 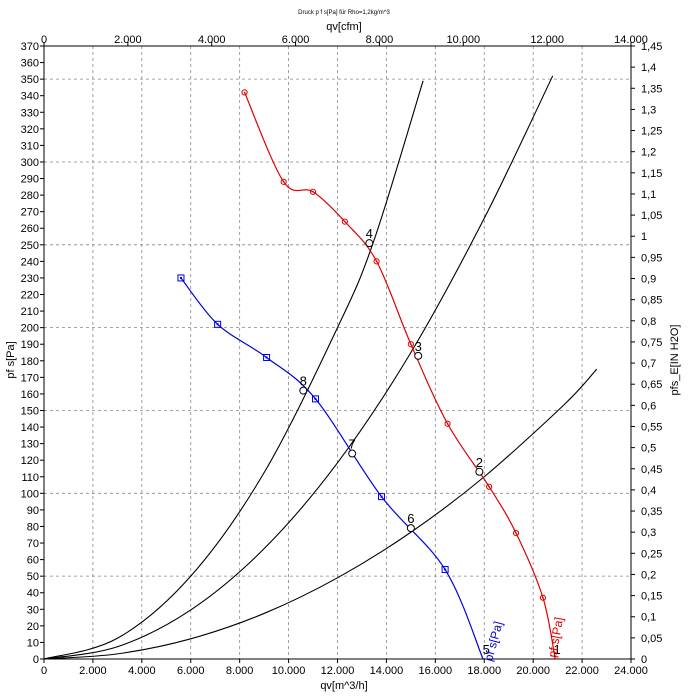 I want to click on y2-tick-label: 1,1, so click(x=648, y=195).